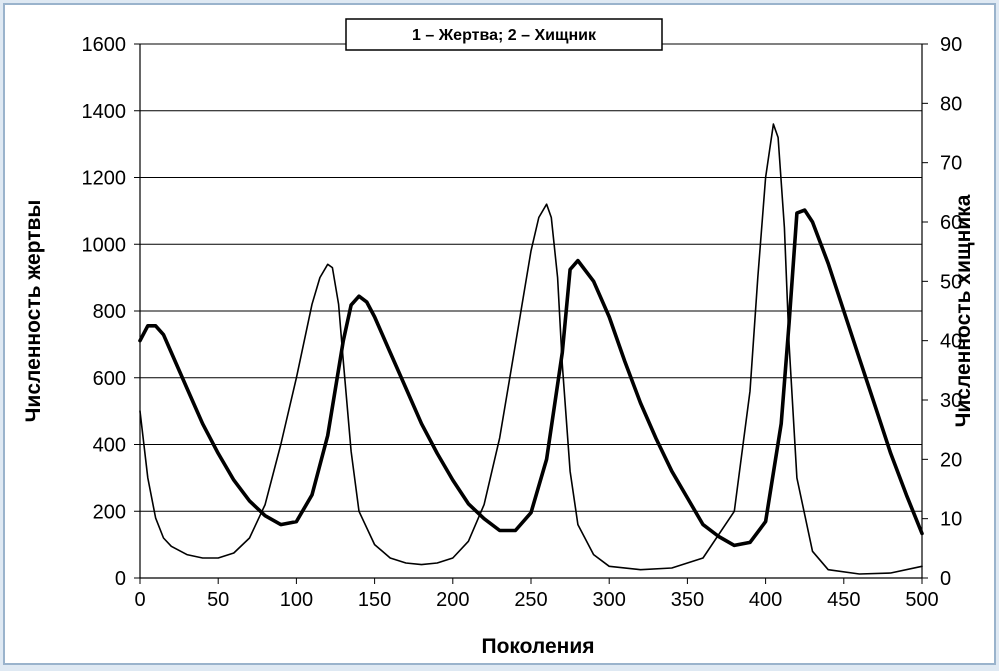 The height and width of the screenshot is (671, 999). Describe the element at coordinates (951, 164) in the screenshot. I see `right-y-tick-label: 70` at that location.